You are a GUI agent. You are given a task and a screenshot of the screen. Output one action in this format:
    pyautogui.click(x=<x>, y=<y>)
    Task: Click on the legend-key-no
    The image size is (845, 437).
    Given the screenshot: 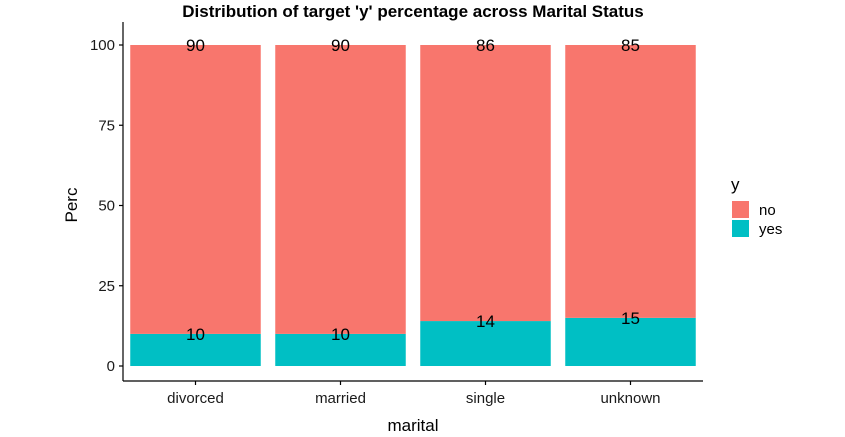 What is the action you would take?
    pyautogui.click(x=740, y=209)
    